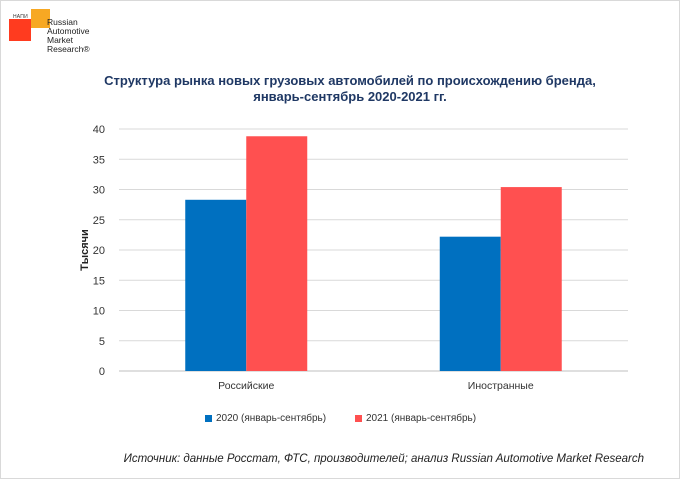 The width and height of the screenshot is (680, 479). Describe the element at coordinates (246, 386) in the screenshot. I see `x-category-label: Российские` at that location.